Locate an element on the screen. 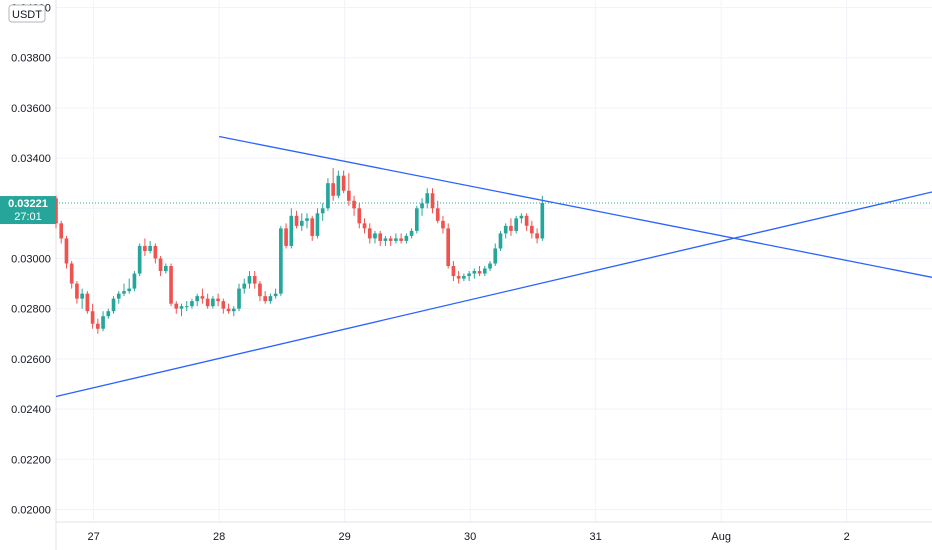 Image resolution: width=932 pixels, height=550 pixels. currency-badge: USDT is located at coordinates (27, 13).